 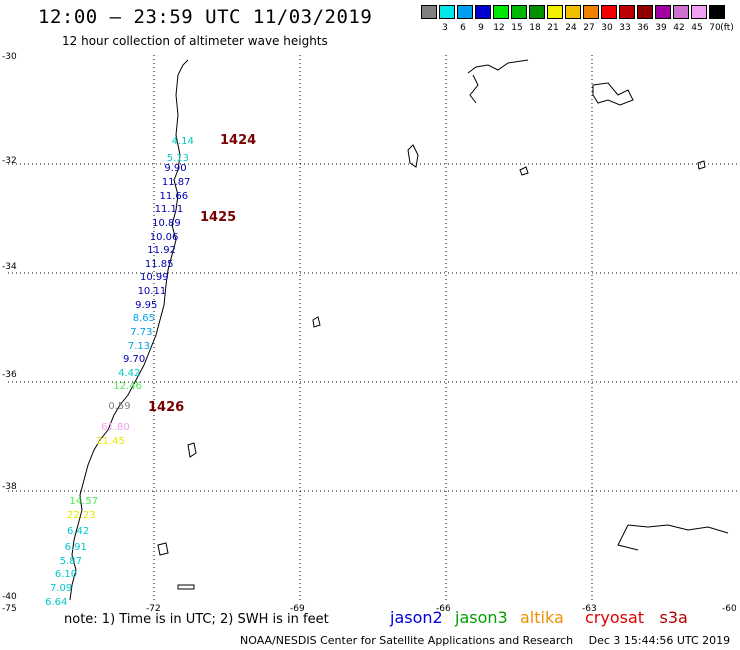 What do you see at coordinates (481, 617) in the screenshot?
I see `satellite-name: jason3` at bounding box center [481, 617].